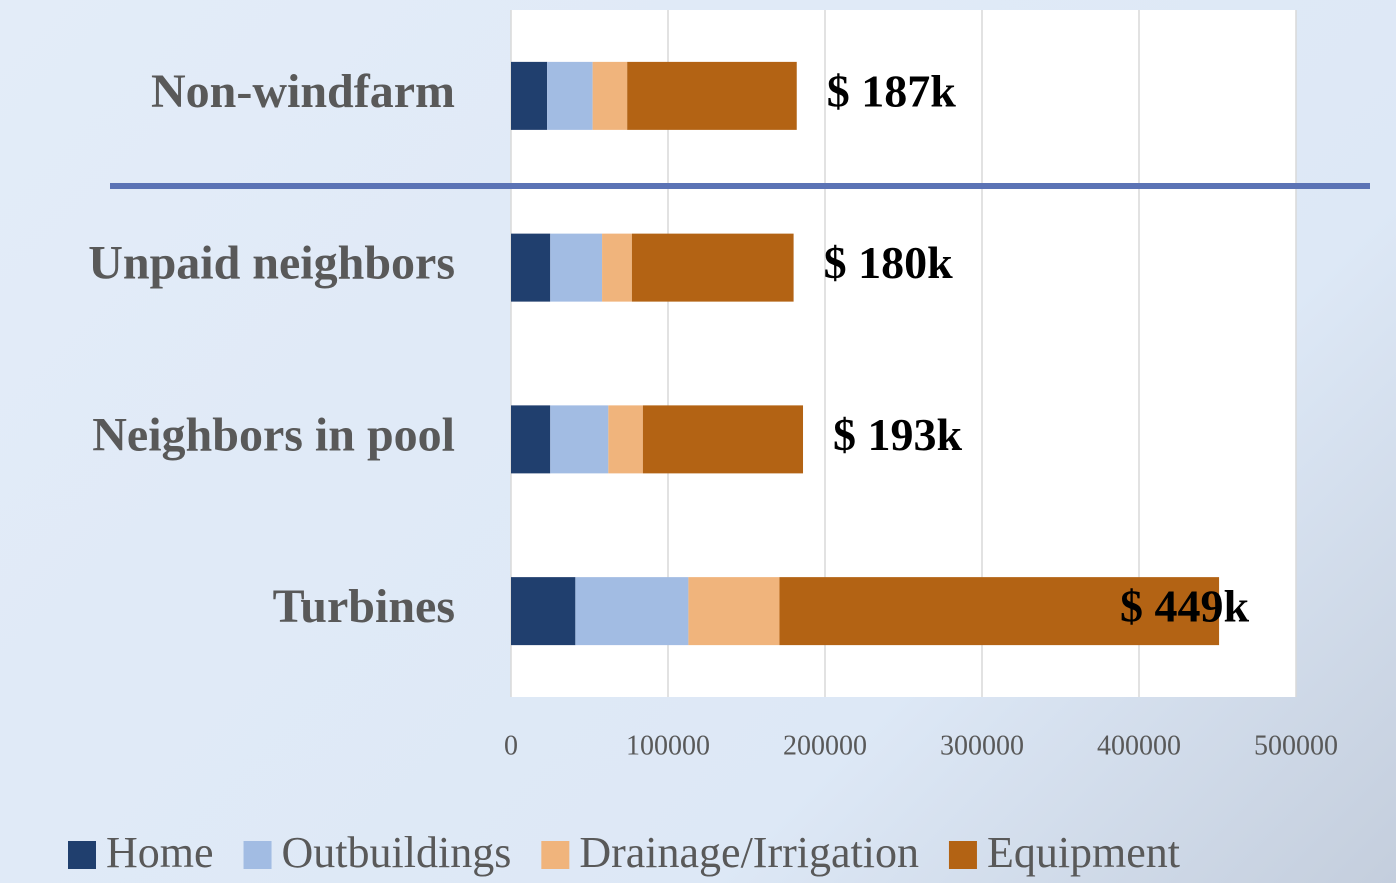 The image size is (1396, 883). Describe the element at coordinates (364, 606) in the screenshot. I see `category-label: Turbines` at that location.